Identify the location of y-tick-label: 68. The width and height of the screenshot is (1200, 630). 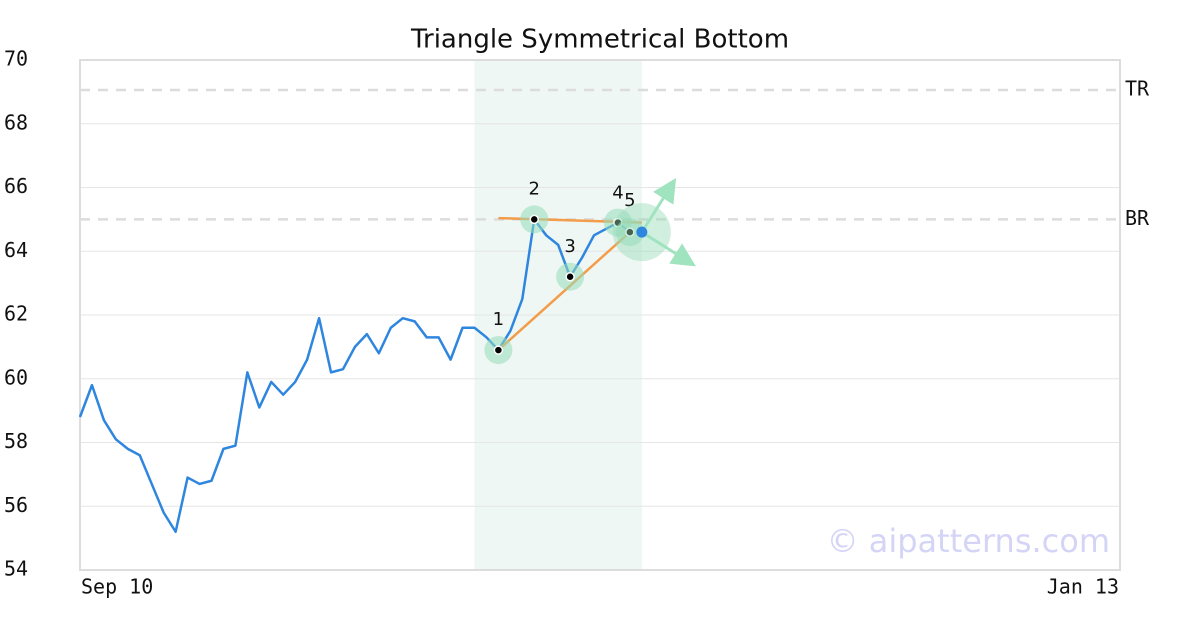
(16, 122).